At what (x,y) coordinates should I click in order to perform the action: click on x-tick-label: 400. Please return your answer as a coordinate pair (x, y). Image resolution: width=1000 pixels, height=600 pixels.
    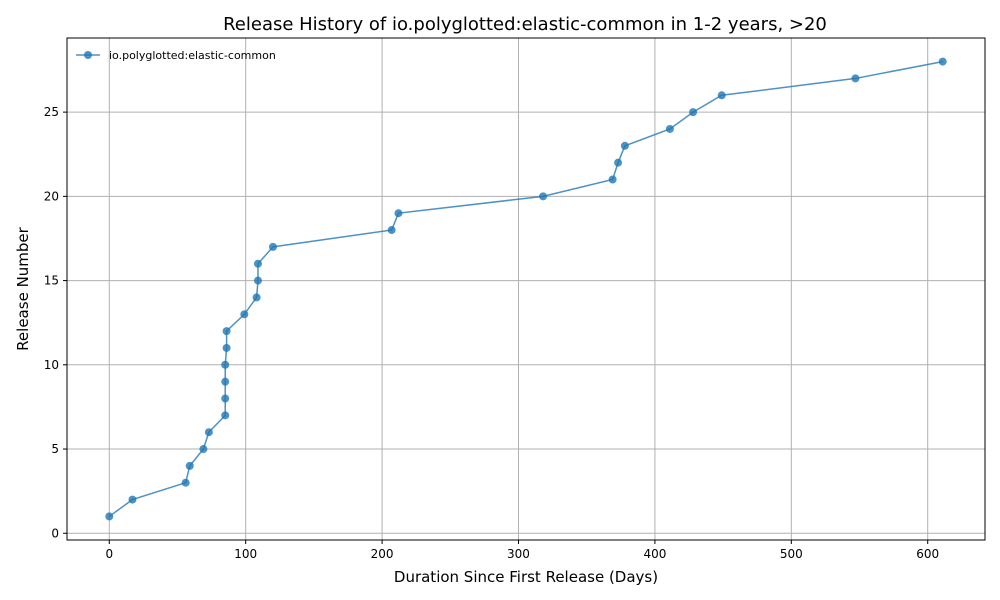
    Looking at the image, I should click on (654, 554).